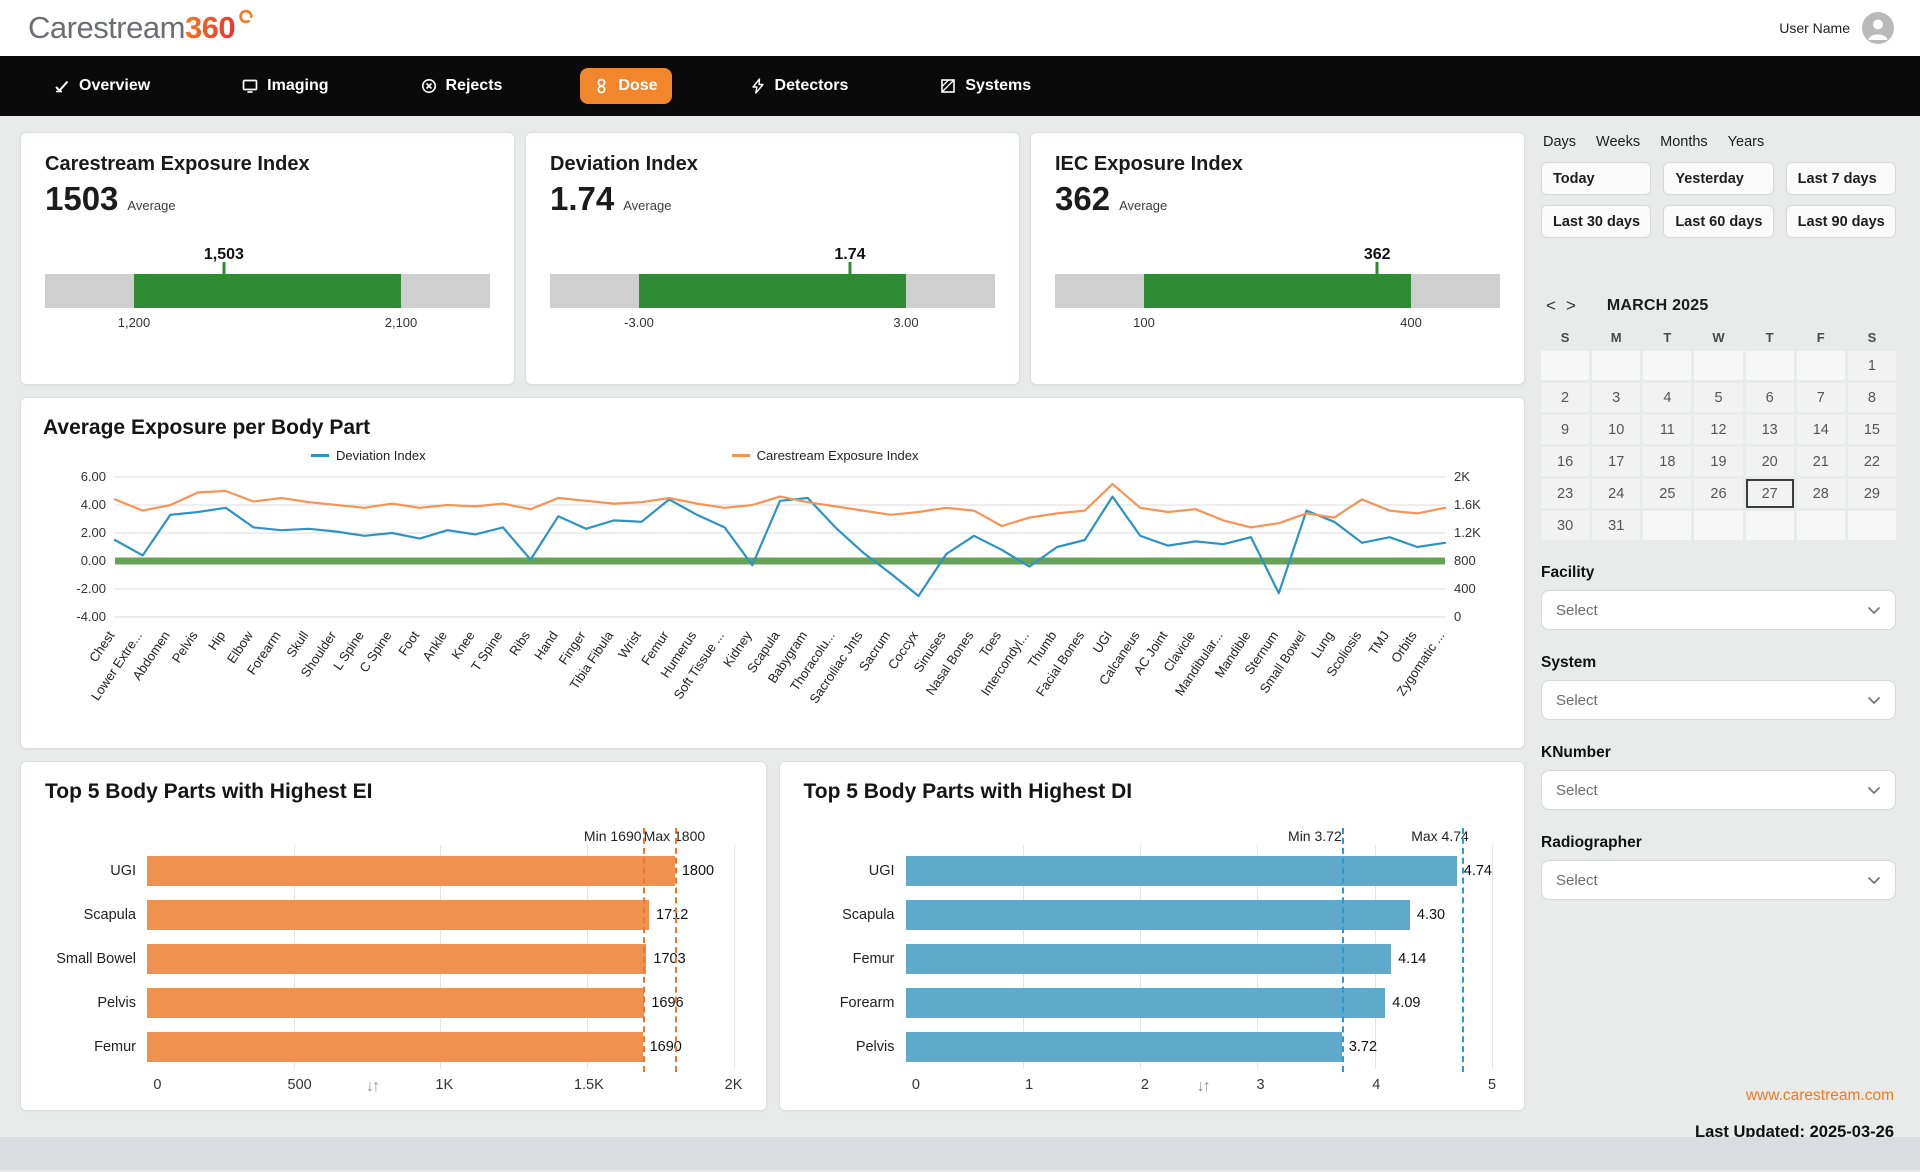  Describe the element at coordinates (1819, 1095) in the screenshot. I see `carestream-website-link: www.carestream.com` at that location.